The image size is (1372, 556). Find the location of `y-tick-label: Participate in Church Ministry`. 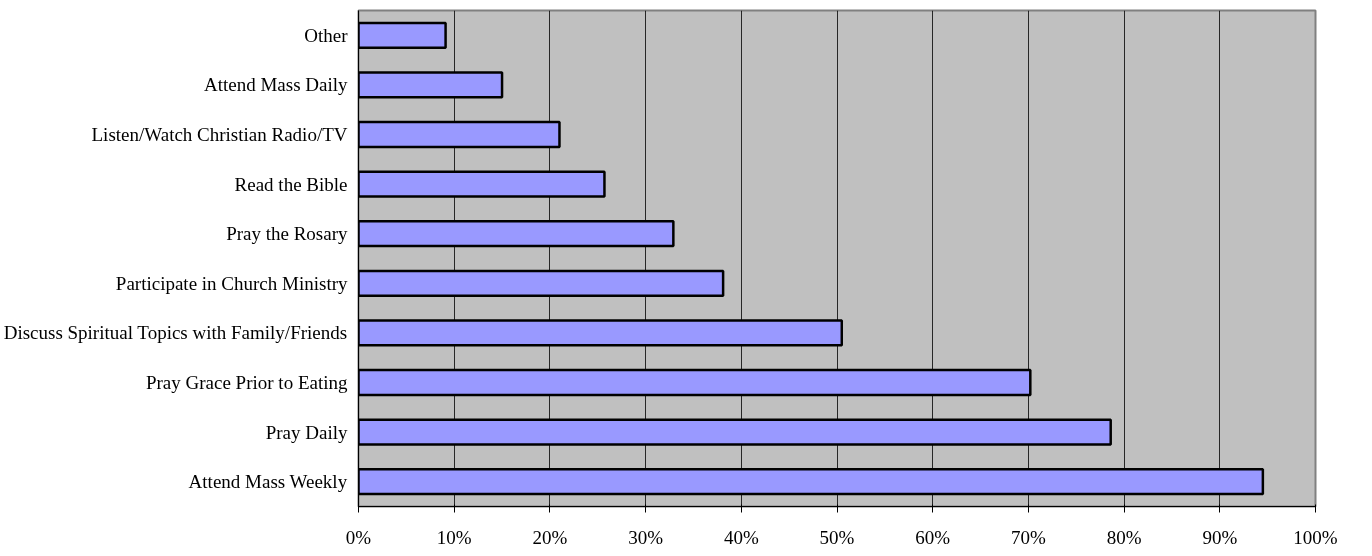

y-tick-label: Participate in Church Ministry is located at coordinates (231, 283).